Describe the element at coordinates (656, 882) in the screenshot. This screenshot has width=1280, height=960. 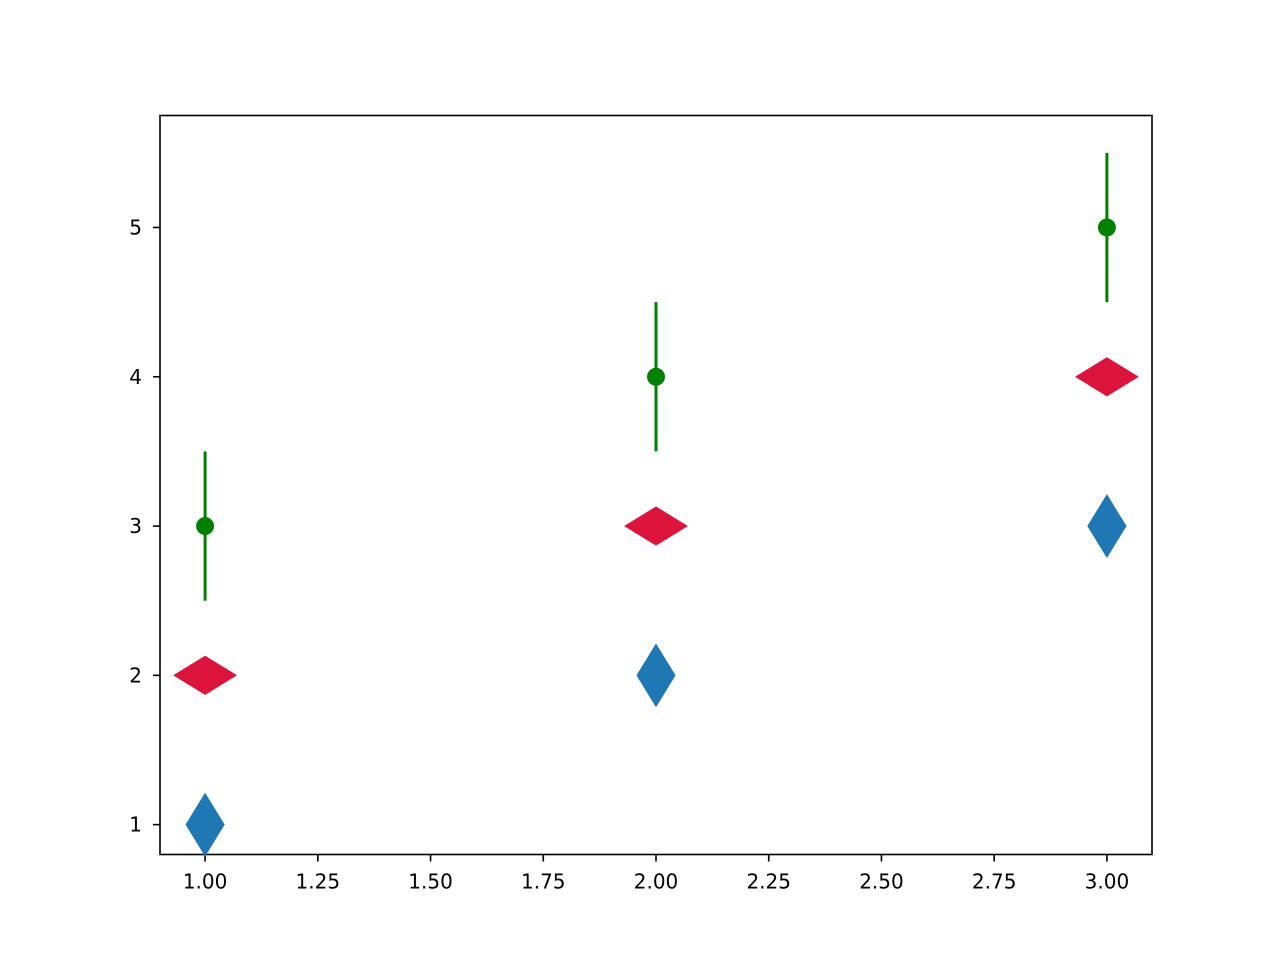
I see `x-tick-label: 2.00` at that location.